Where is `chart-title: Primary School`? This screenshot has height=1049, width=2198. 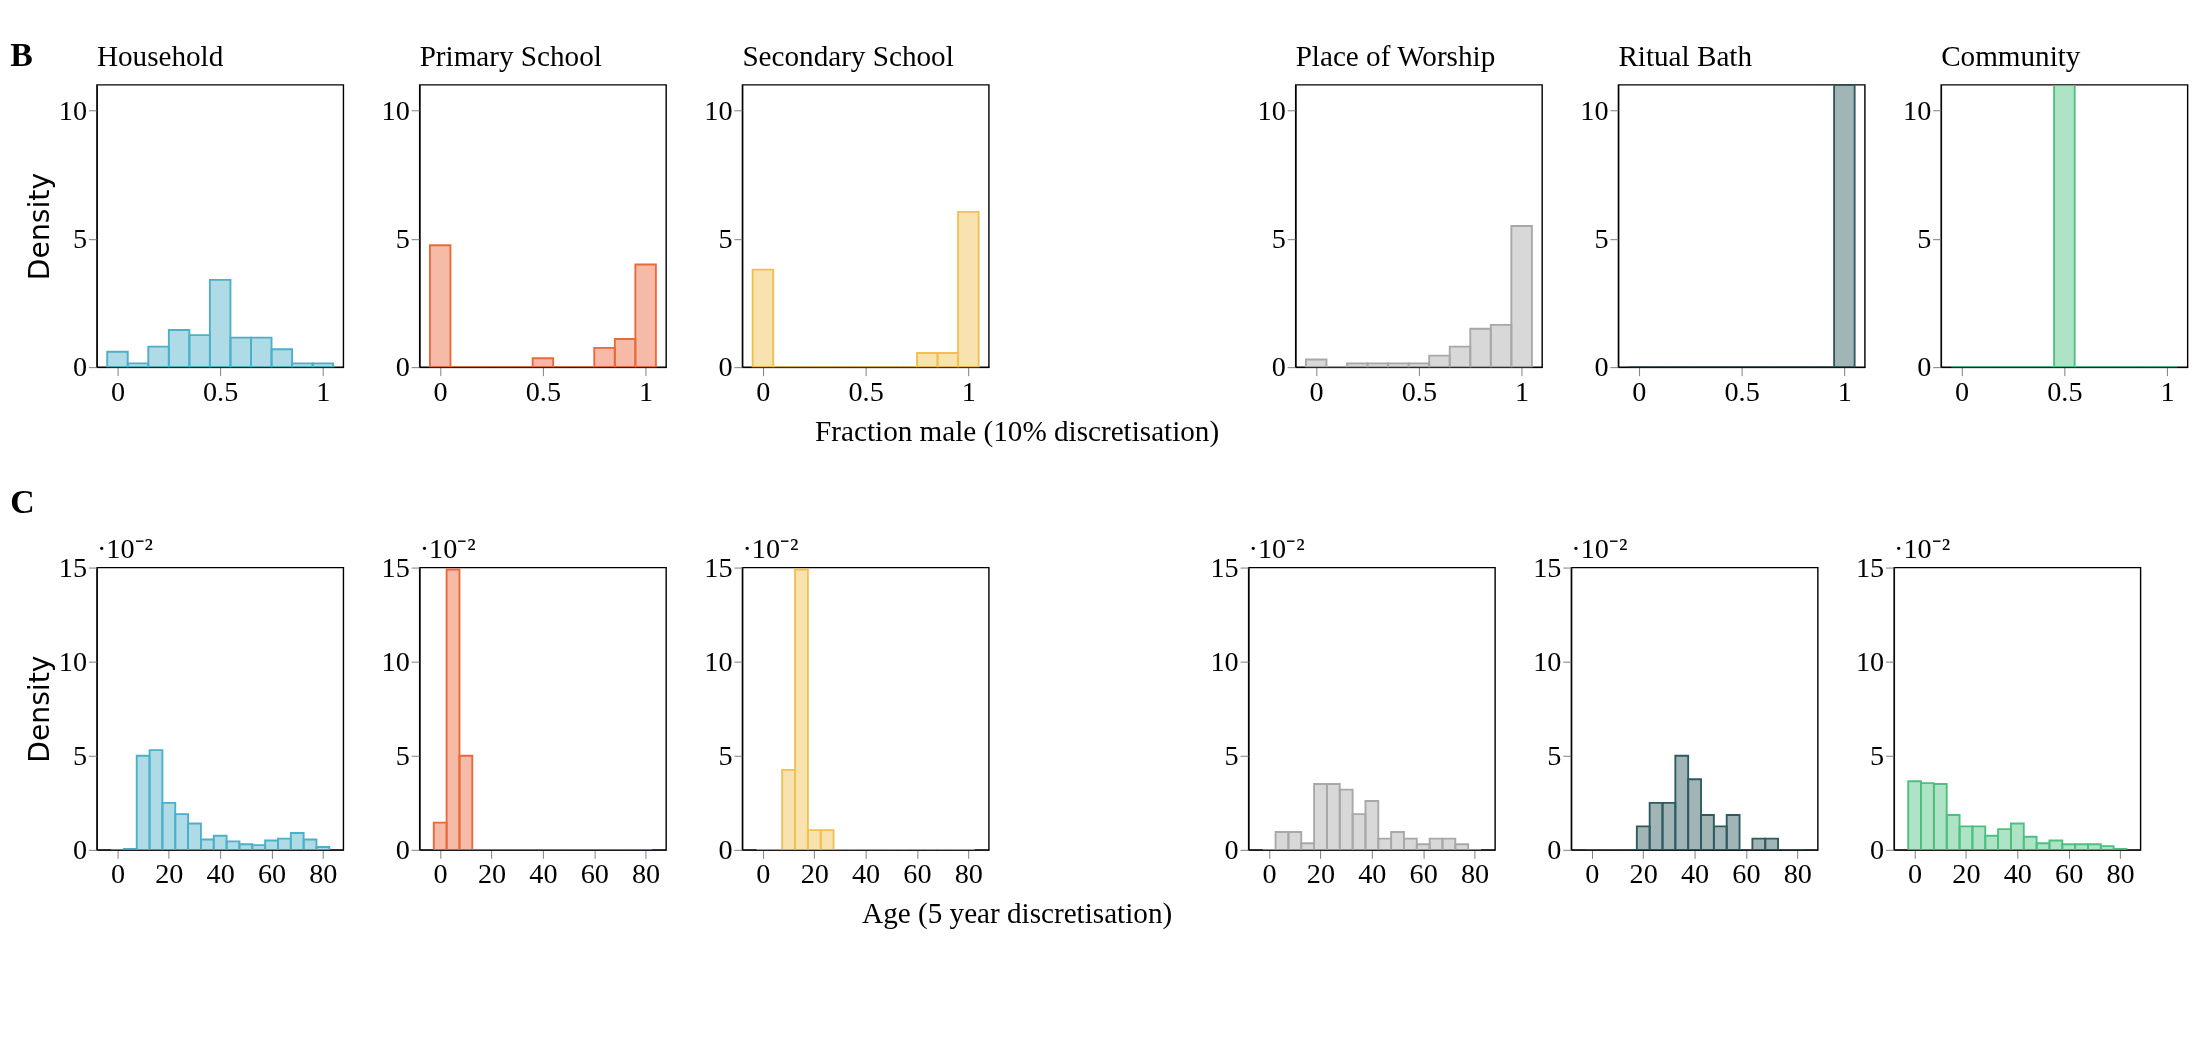 chart-title: Primary School is located at coordinates (510, 56).